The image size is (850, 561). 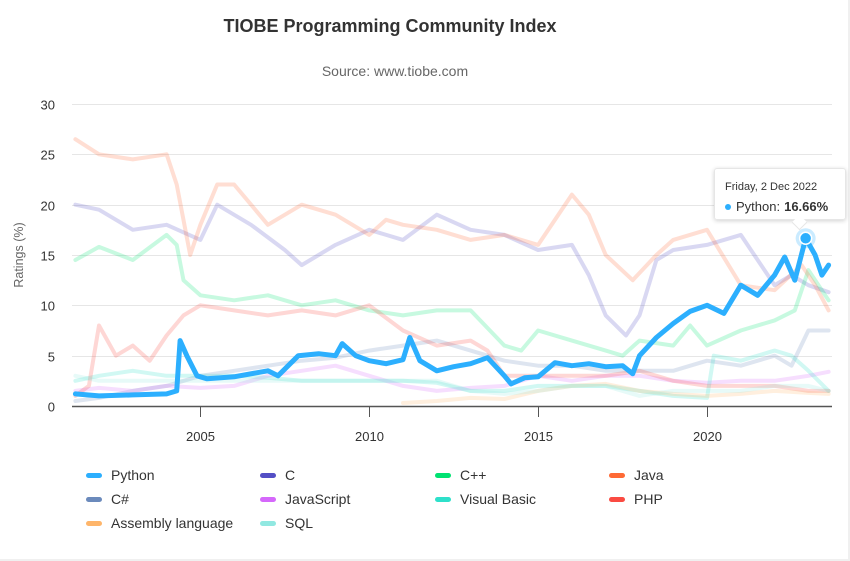 I want to click on legend-item-javascript: JavaScript, so click(x=305, y=499).